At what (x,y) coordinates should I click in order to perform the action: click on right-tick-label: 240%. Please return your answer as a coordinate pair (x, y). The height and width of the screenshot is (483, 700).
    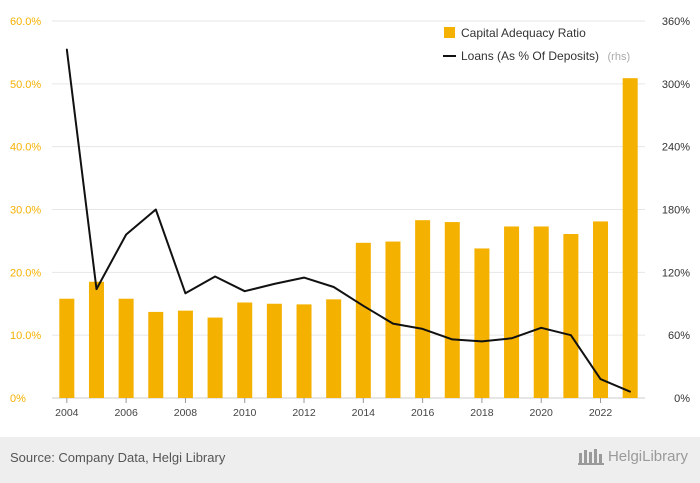
    Looking at the image, I should click on (676, 148).